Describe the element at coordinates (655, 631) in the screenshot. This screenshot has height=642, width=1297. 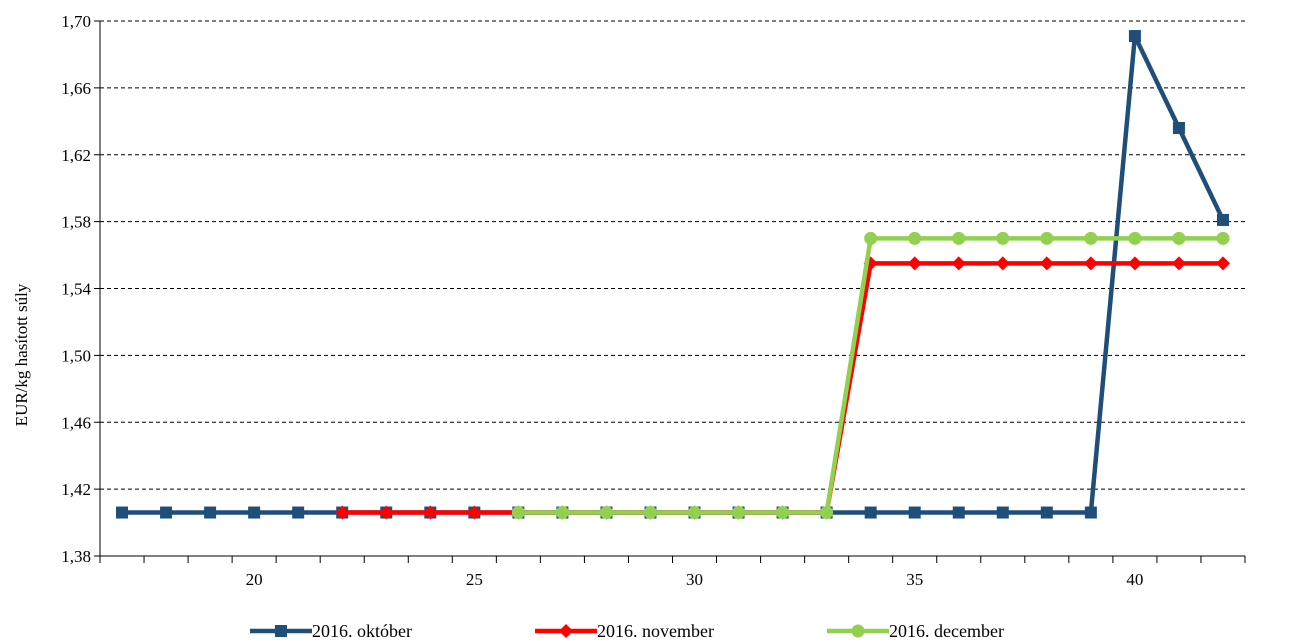
I see `legend-label: 2016. november` at that location.